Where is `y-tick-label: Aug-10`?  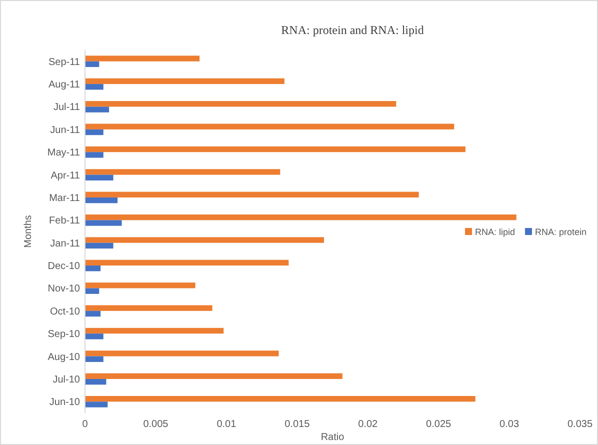 y-tick-label: Aug-10 is located at coordinates (64, 357).